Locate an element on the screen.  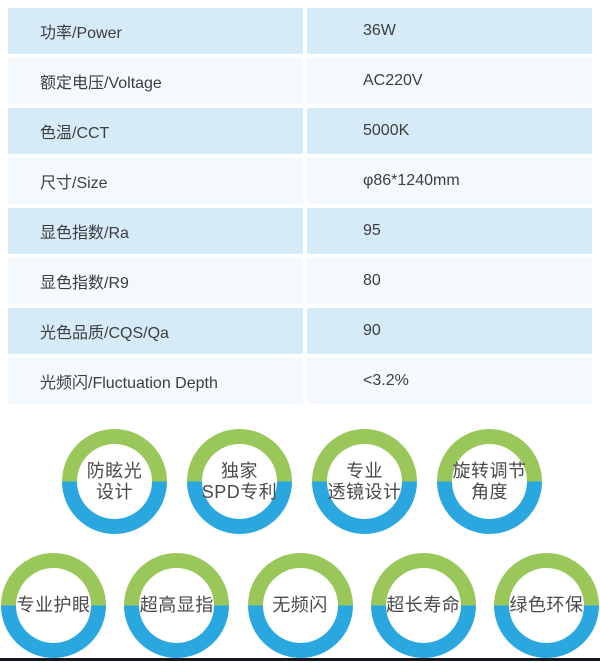
badge-eco-friendly: 绿色环保 is located at coordinates (546, 605).